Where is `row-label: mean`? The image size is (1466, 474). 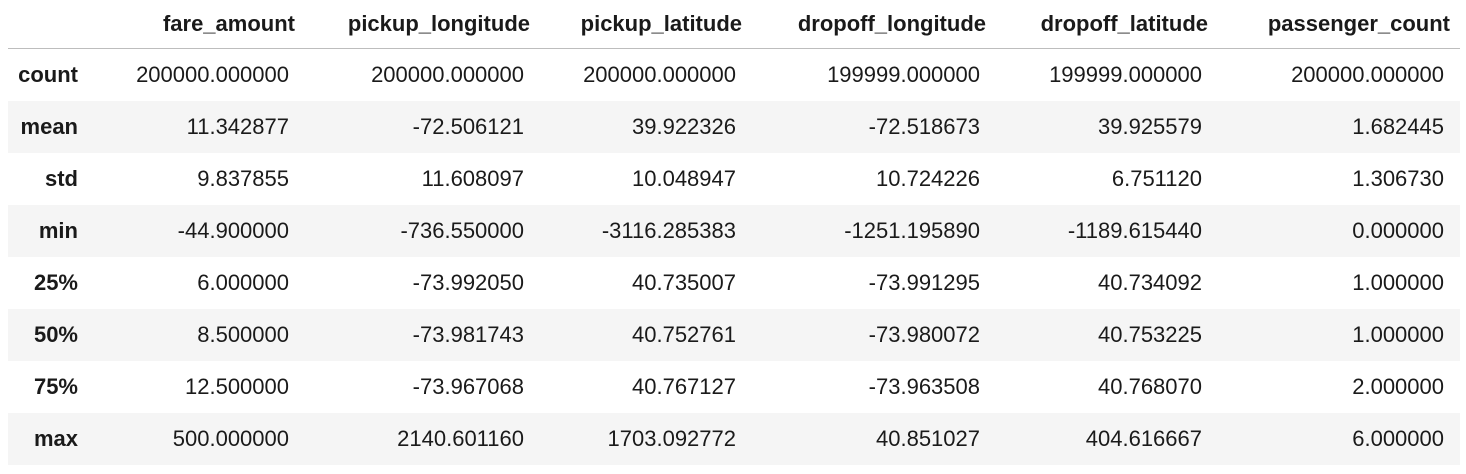 row-label: mean is located at coordinates (49, 126).